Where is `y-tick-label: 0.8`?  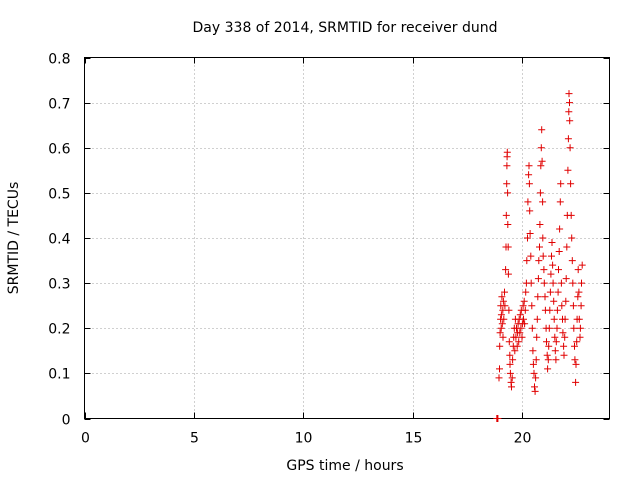 y-tick-label: 0.8 is located at coordinates (59, 60).